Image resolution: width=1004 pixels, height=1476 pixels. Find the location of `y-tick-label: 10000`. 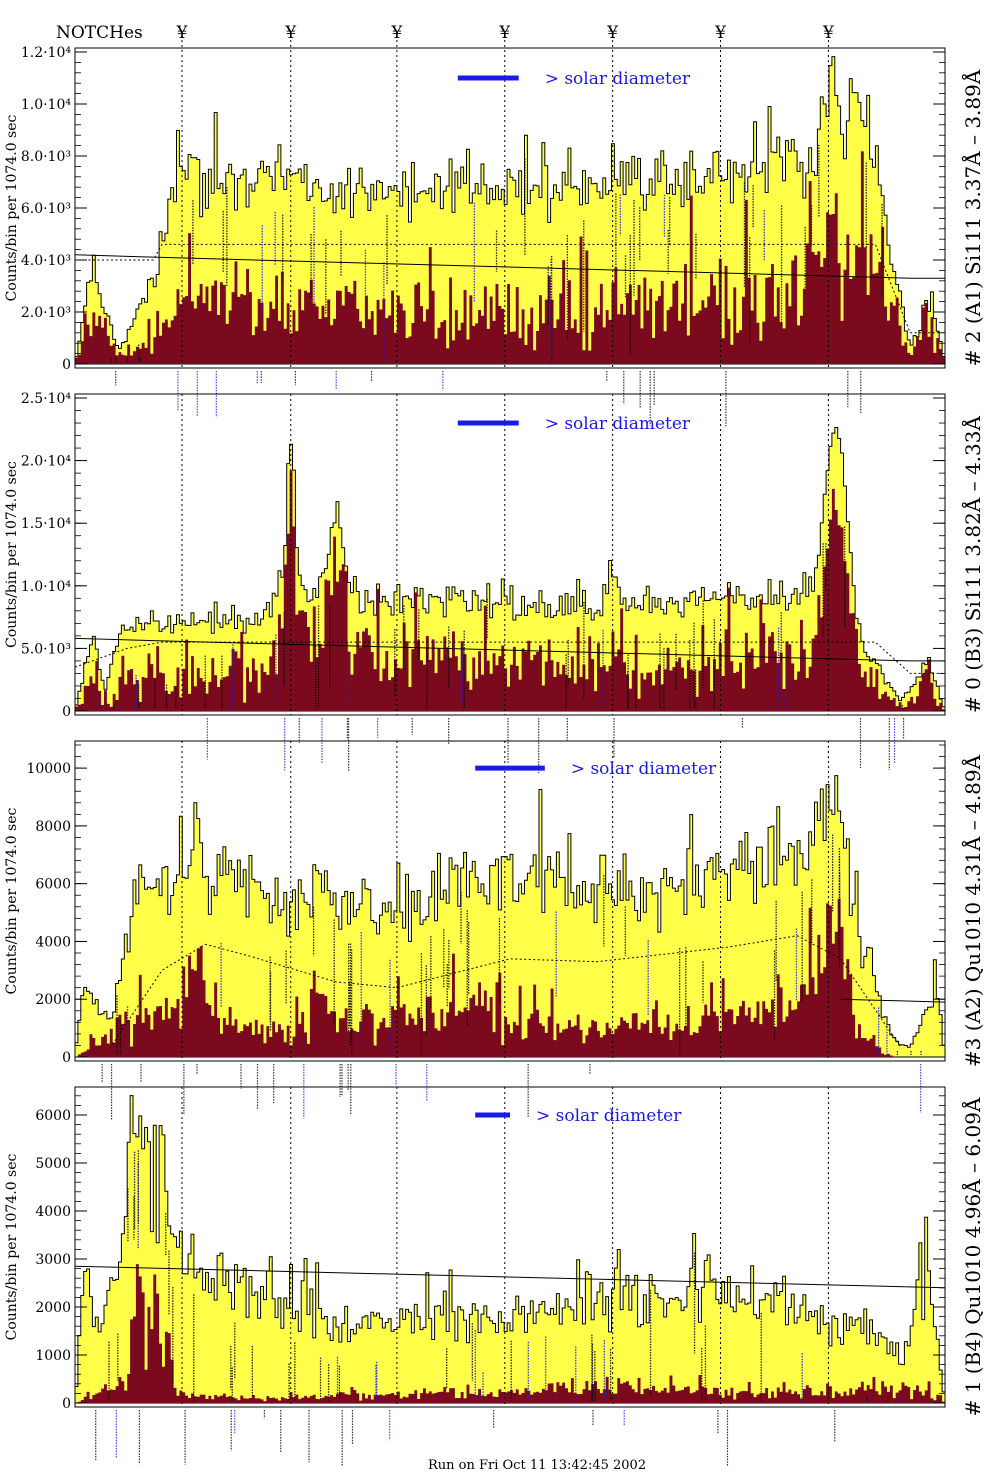

y-tick-label: 10000 is located at coordinates (48, 769).